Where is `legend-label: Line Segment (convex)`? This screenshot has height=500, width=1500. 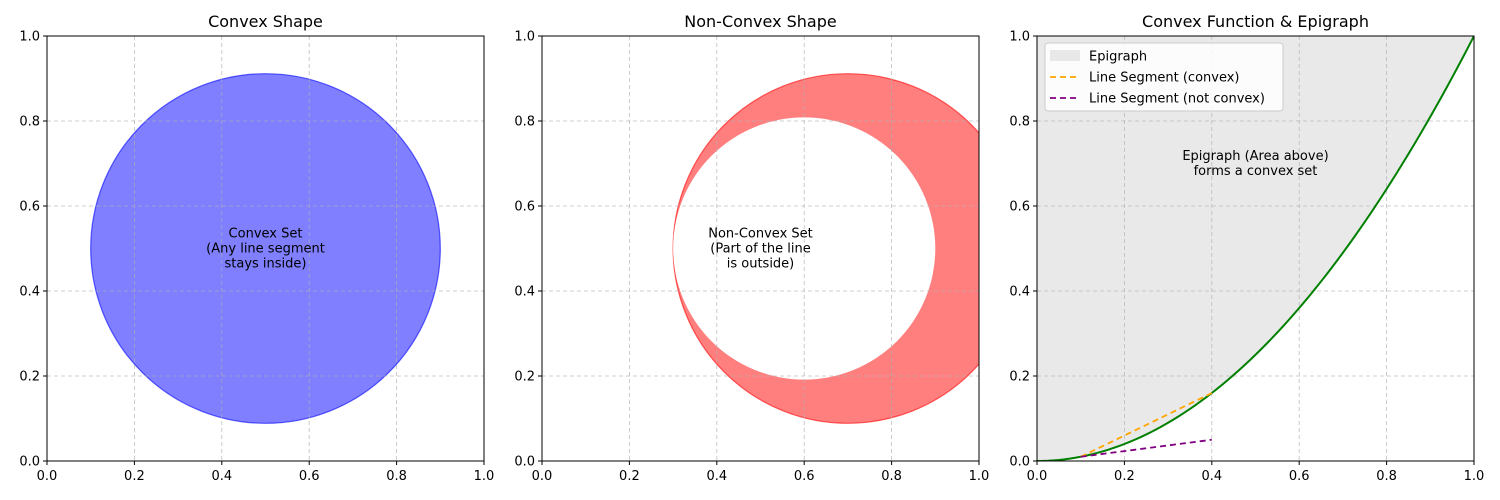 legend-label: Line Segment (convex) is located at coordinates (1164, 78).